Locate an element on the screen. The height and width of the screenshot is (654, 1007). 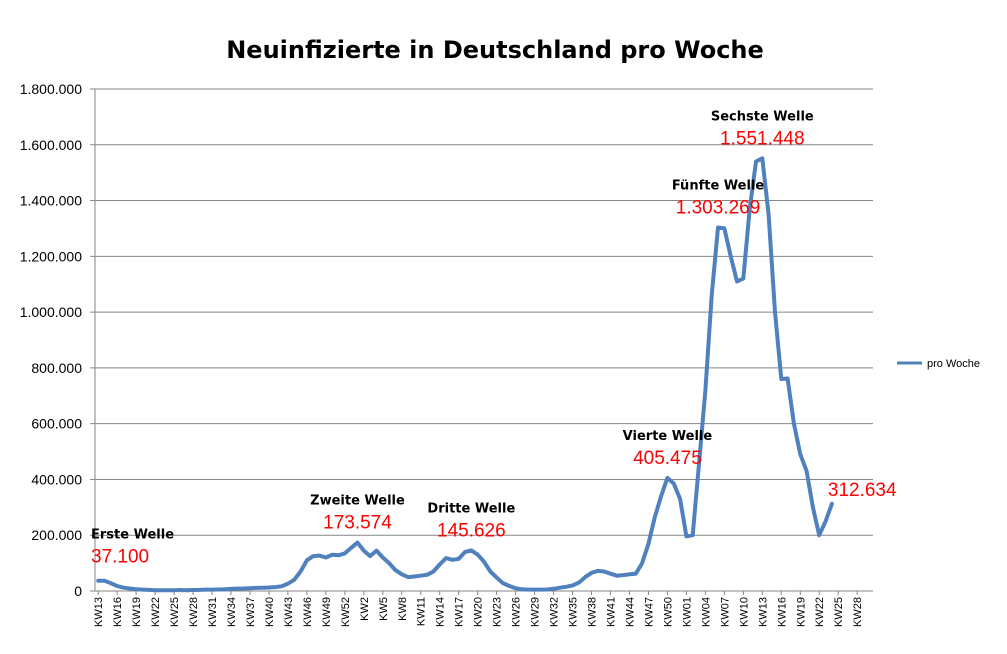
x-tick-label: KW43 is located at coordinates (289, 612).